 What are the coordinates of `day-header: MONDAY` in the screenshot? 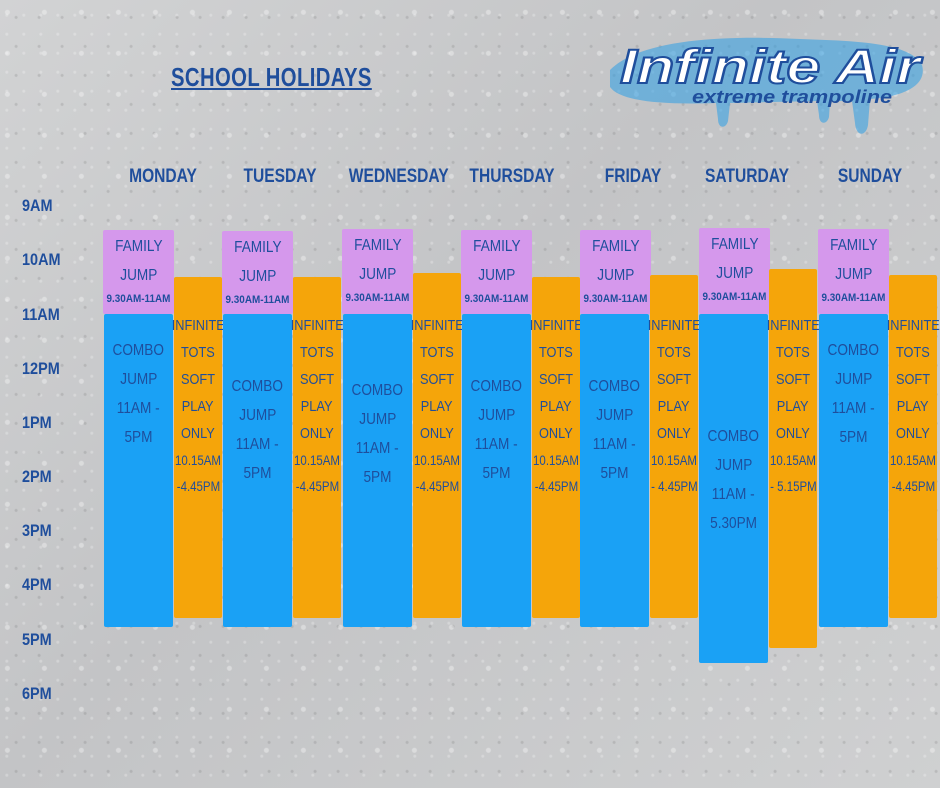 It's located at (163, 176).